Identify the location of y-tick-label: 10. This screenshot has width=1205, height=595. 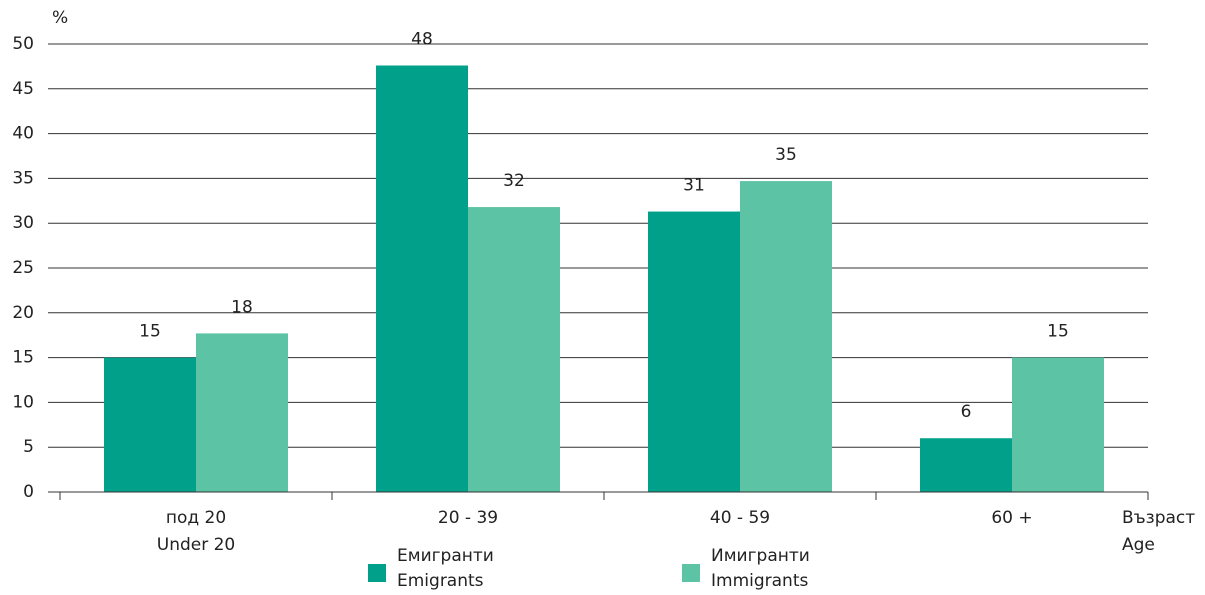
(23, 402).